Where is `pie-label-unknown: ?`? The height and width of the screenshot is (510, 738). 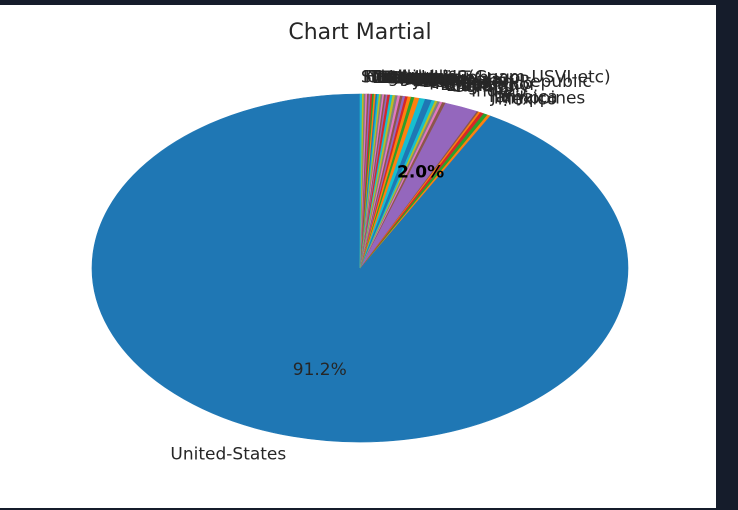 pie-label-unknown: ? is located at coordinates (505, 101).